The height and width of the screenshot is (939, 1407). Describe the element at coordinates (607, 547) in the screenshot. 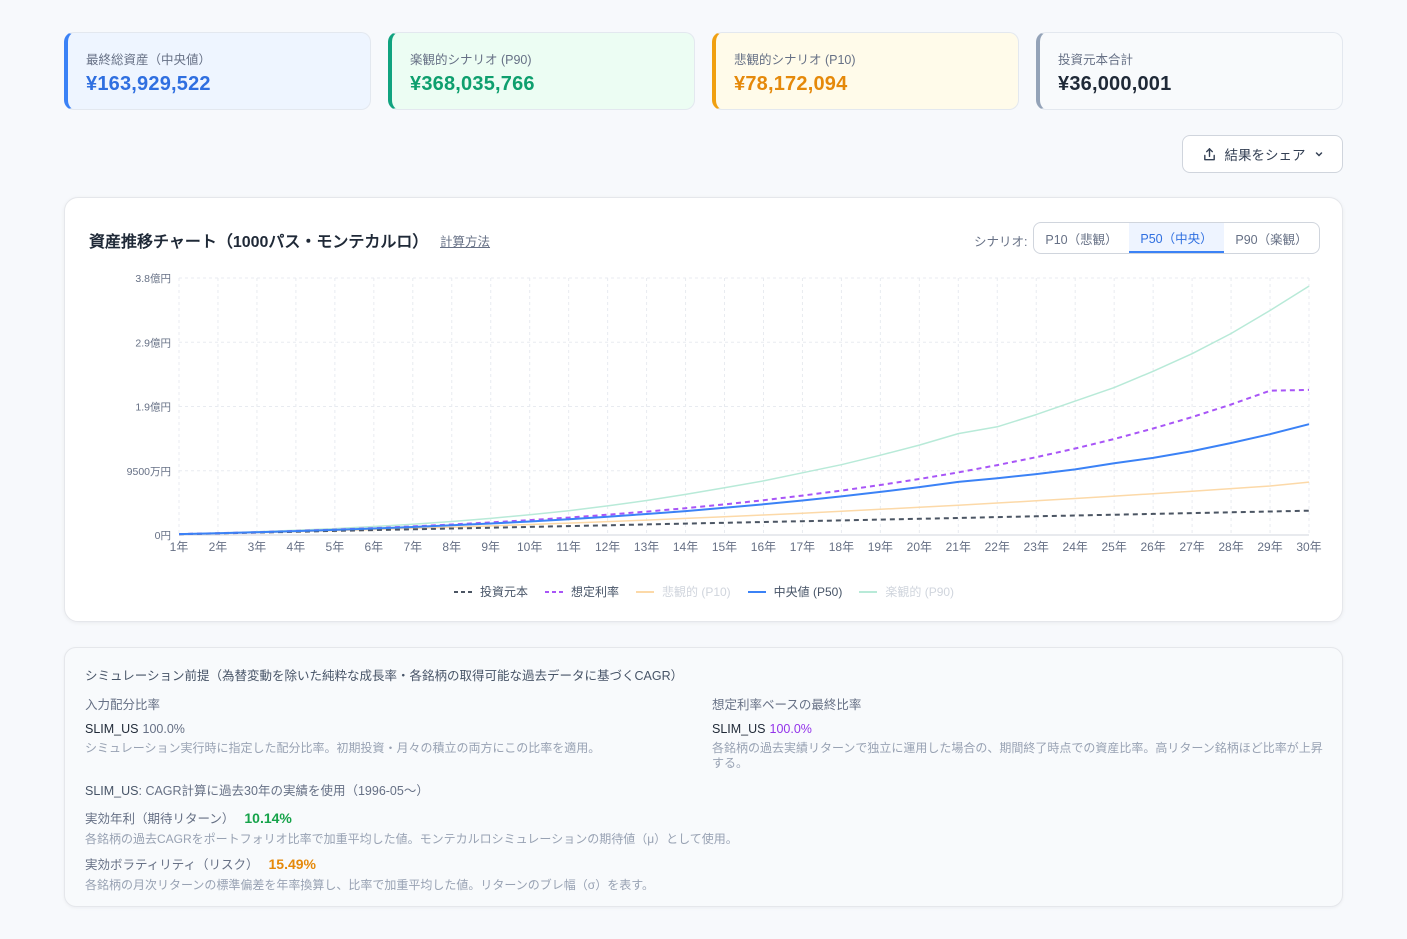

I see `x-tick-label: 12年` at that location.